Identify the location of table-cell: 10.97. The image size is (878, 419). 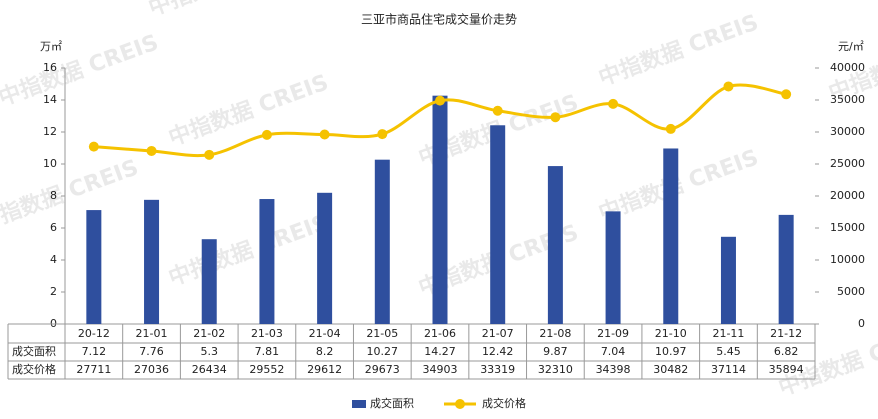
(671, 351).